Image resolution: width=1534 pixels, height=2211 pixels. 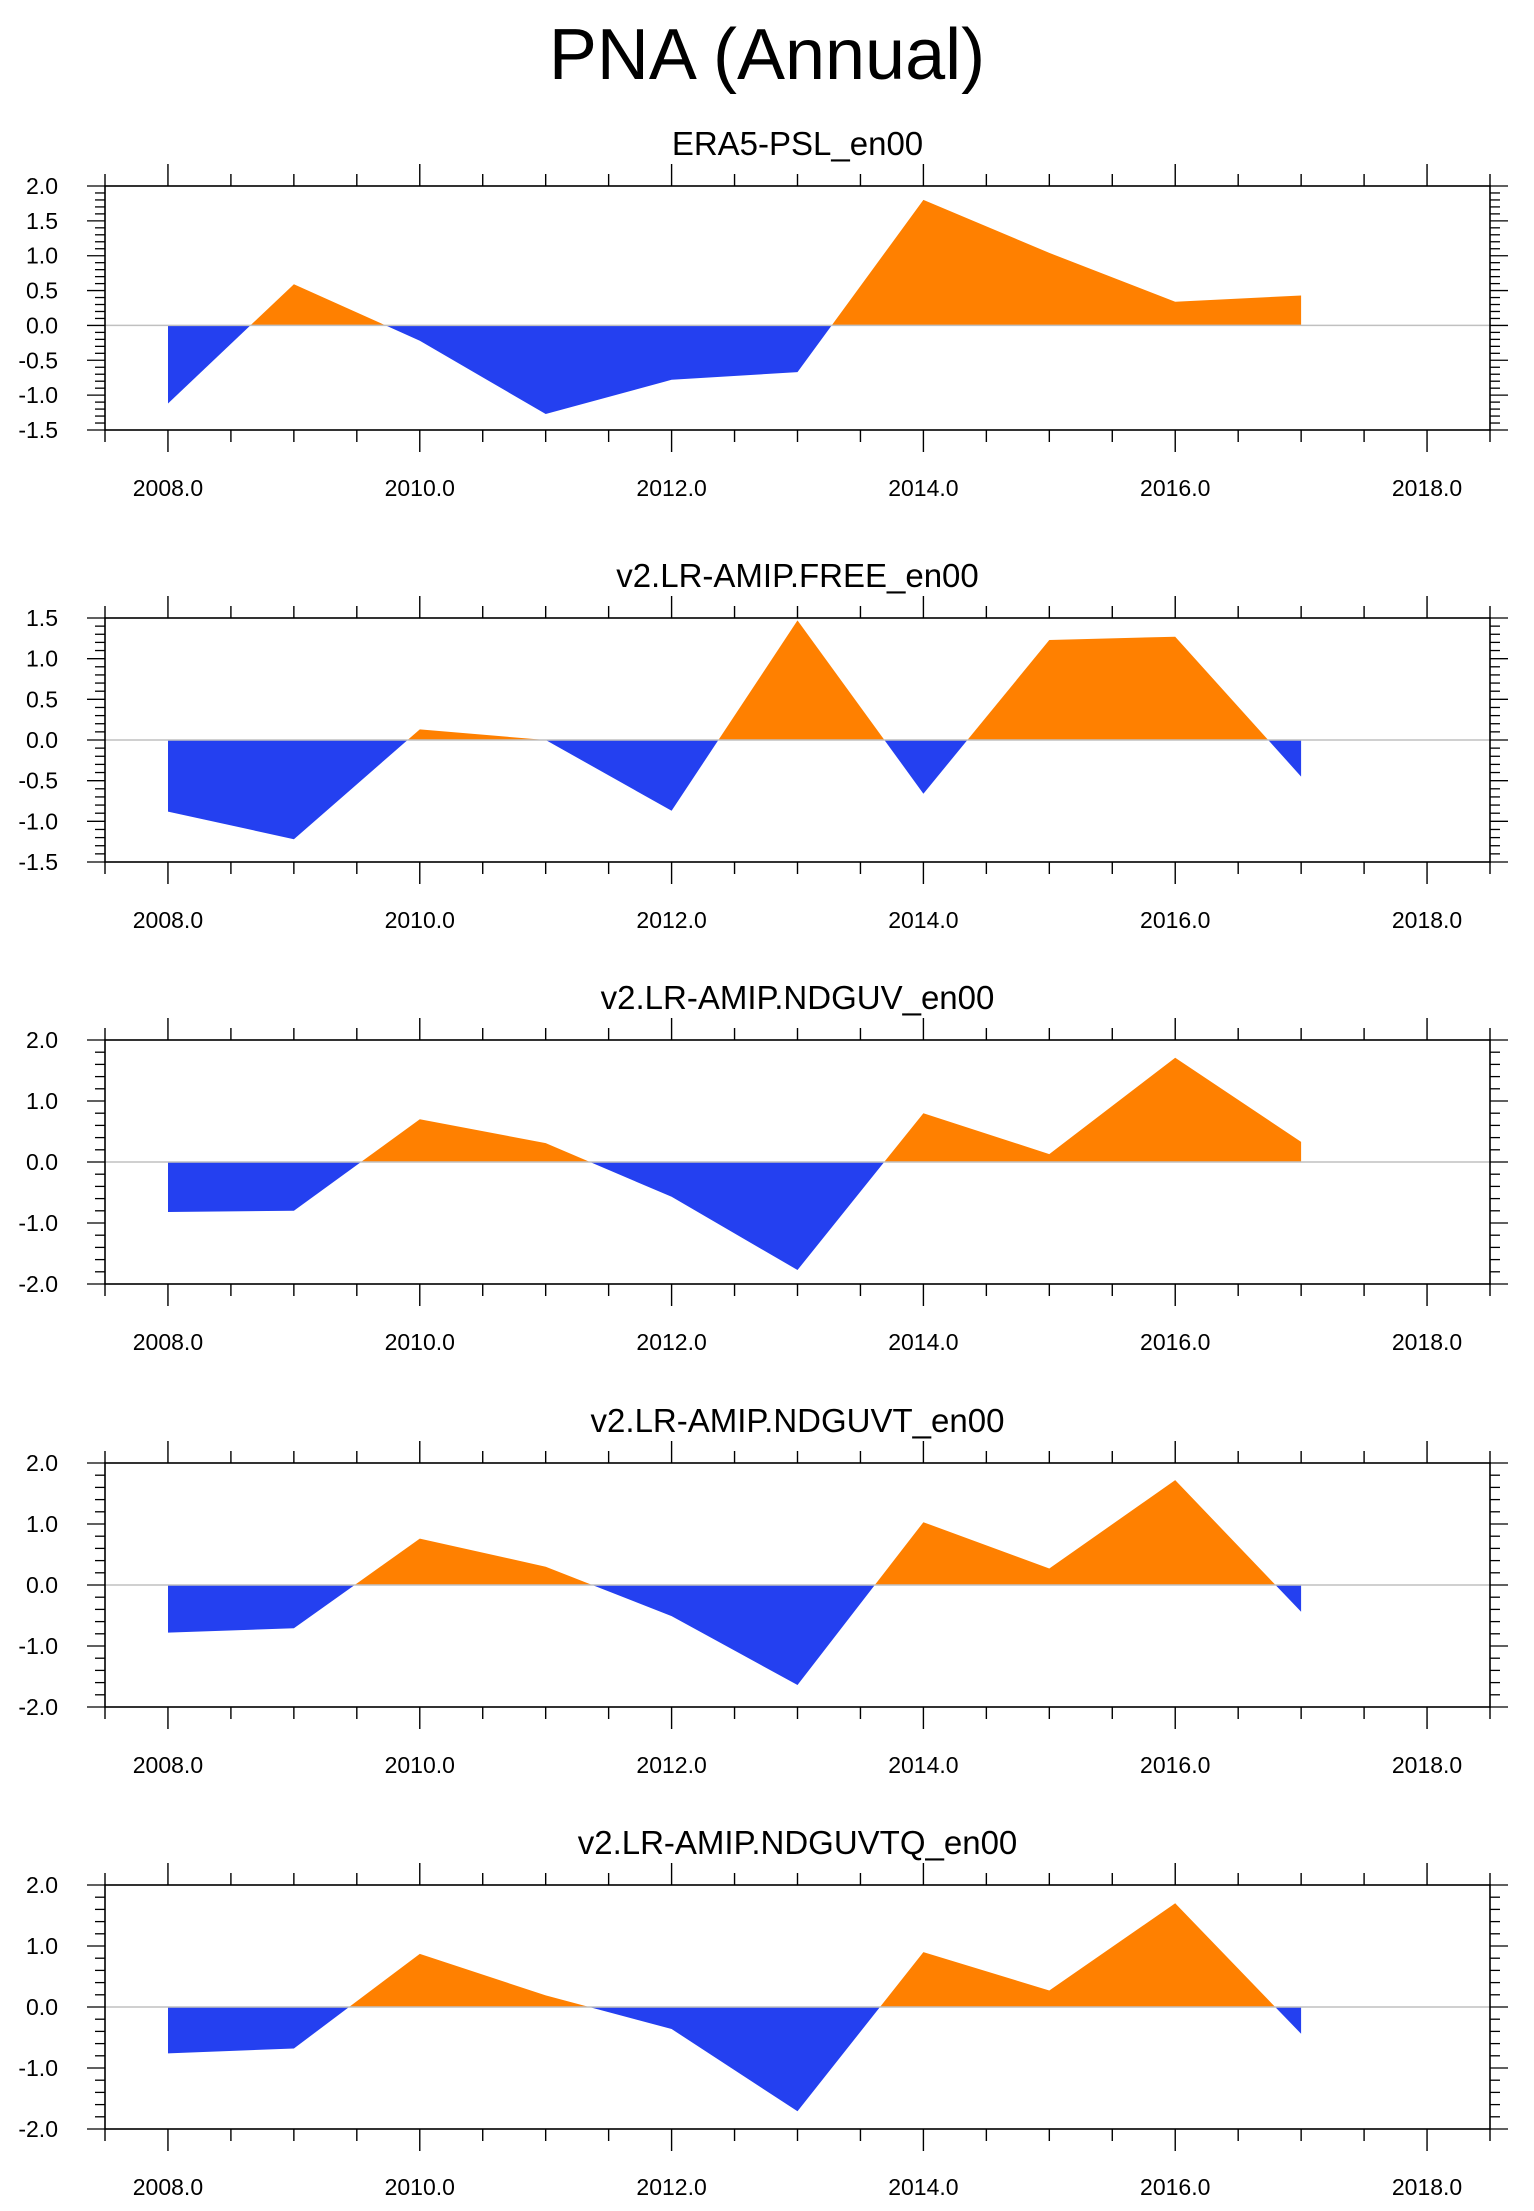 What do you see at coordinates (798, 997) in the screenshot?
I see `panel-title: v2.LR-AMIP.NDGUV_en00` at bounding box center [798, 997].